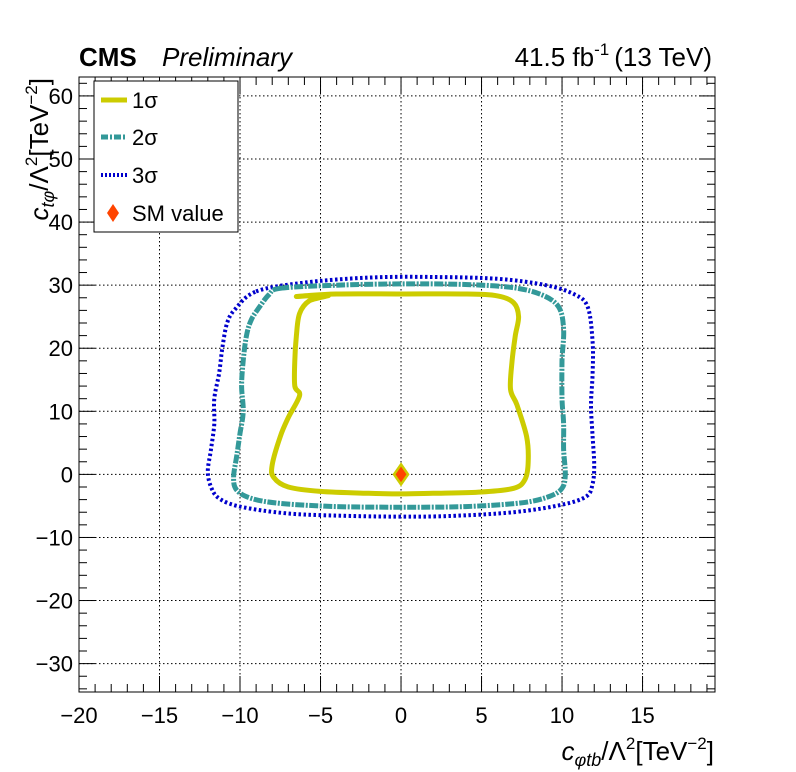 This screenshot has width=796, height=772. I want to click on y-tick-label: 50, so click(61, 159).